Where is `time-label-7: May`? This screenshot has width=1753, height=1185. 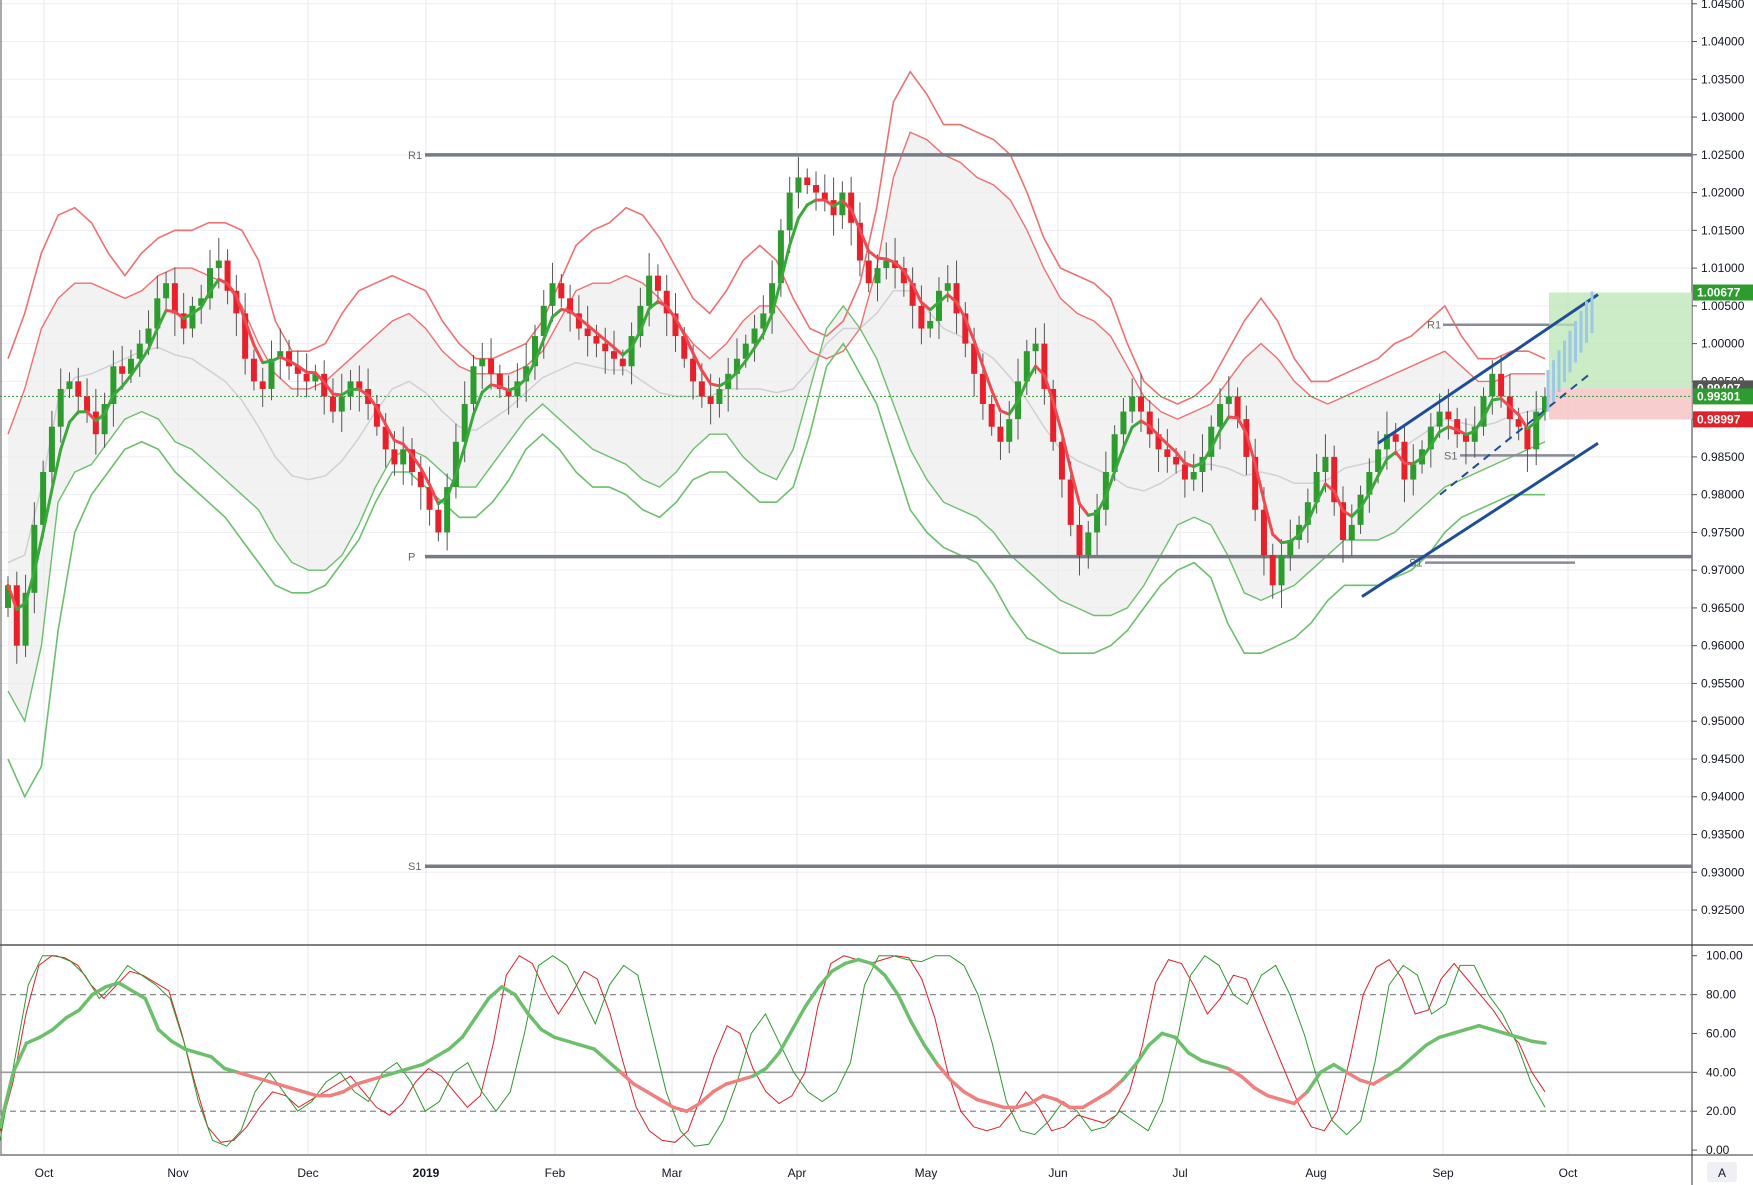 time-label-7: May is located at coordinates (926, 1173).